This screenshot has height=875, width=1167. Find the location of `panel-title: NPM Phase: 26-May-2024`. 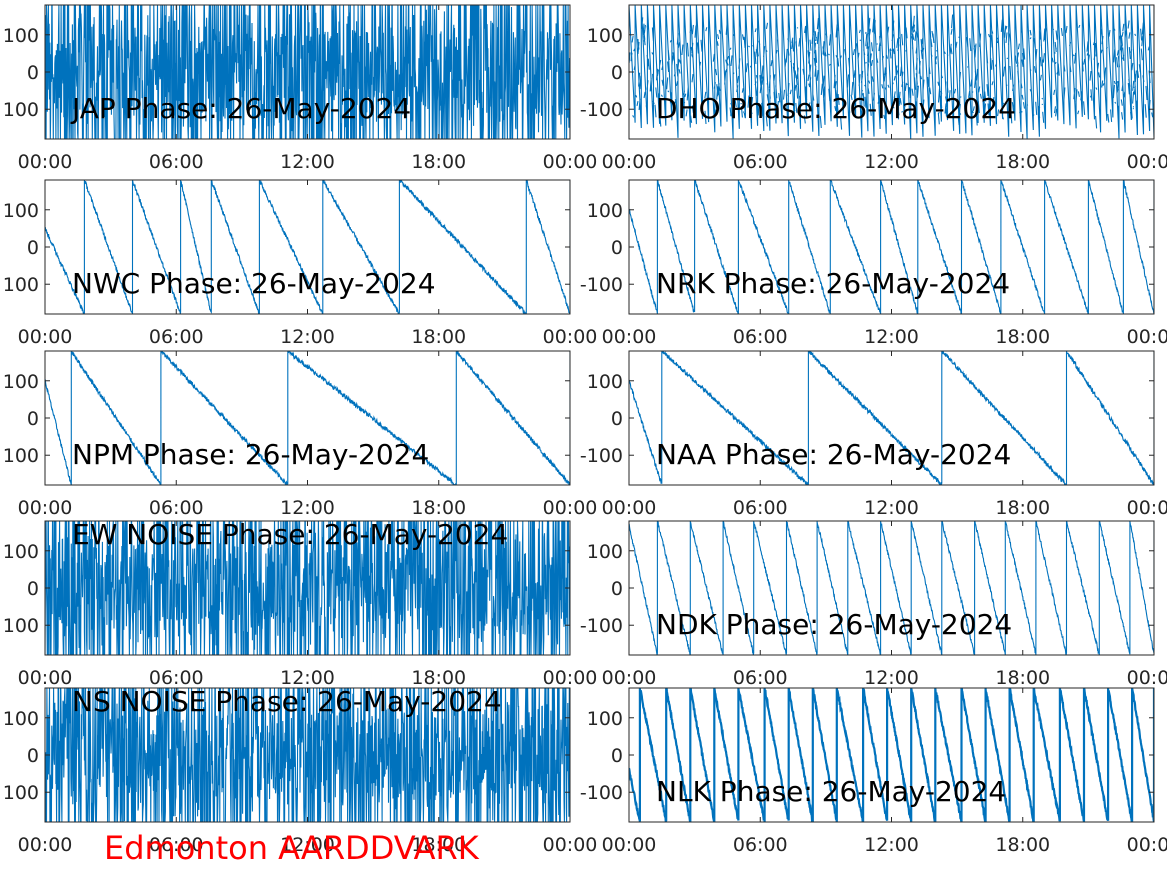

panel-title: NPM Phase: 26-May-2024 is located at coordinates (250, 454).